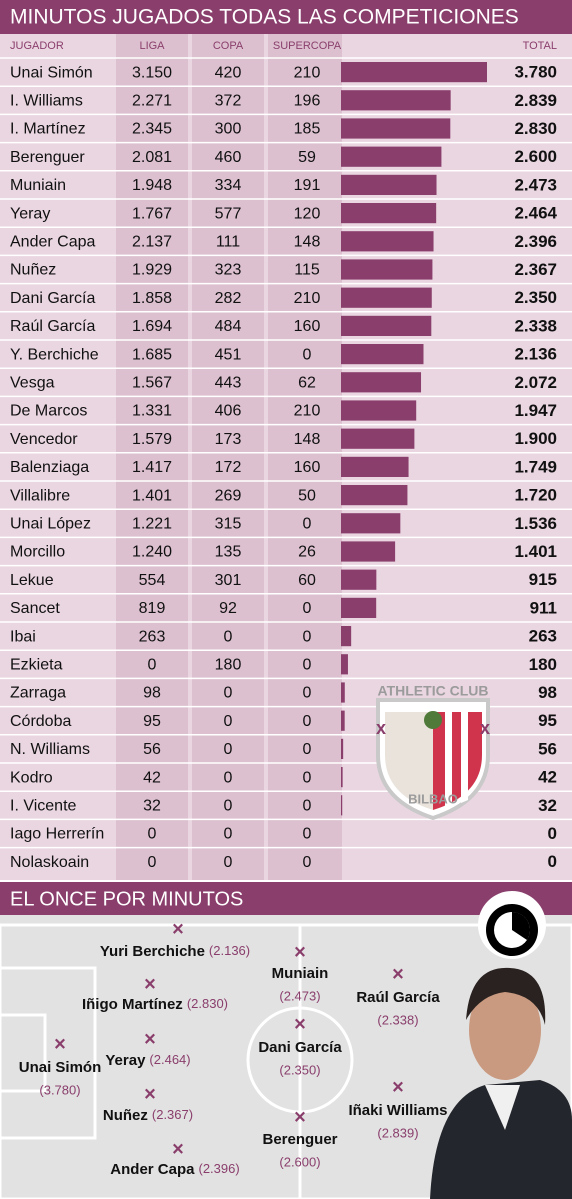 The image size is (572, 1199). I want to click on total: 2.350, so click(535, 297).